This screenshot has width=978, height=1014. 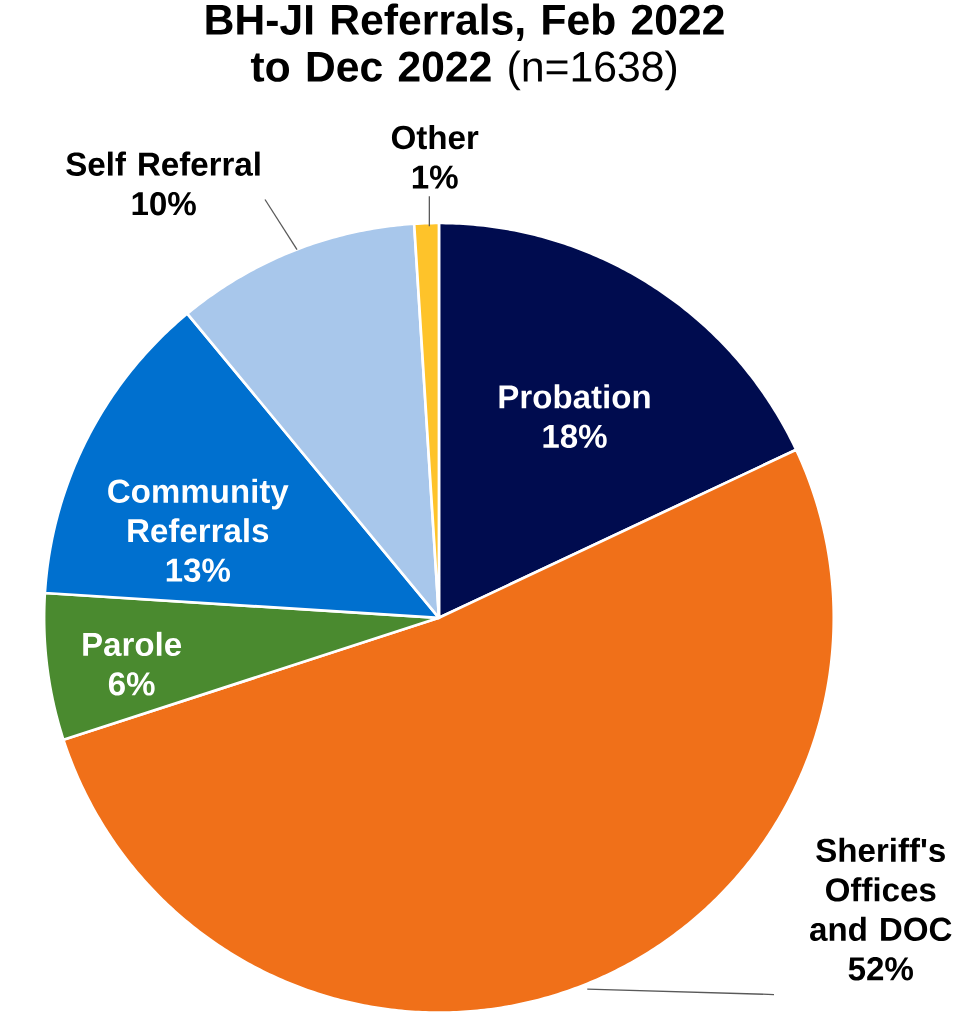 What do you see at coordinates (435, 137) in the screenshot?
I see `slice-label: Other` at bounding box center [435, 137].